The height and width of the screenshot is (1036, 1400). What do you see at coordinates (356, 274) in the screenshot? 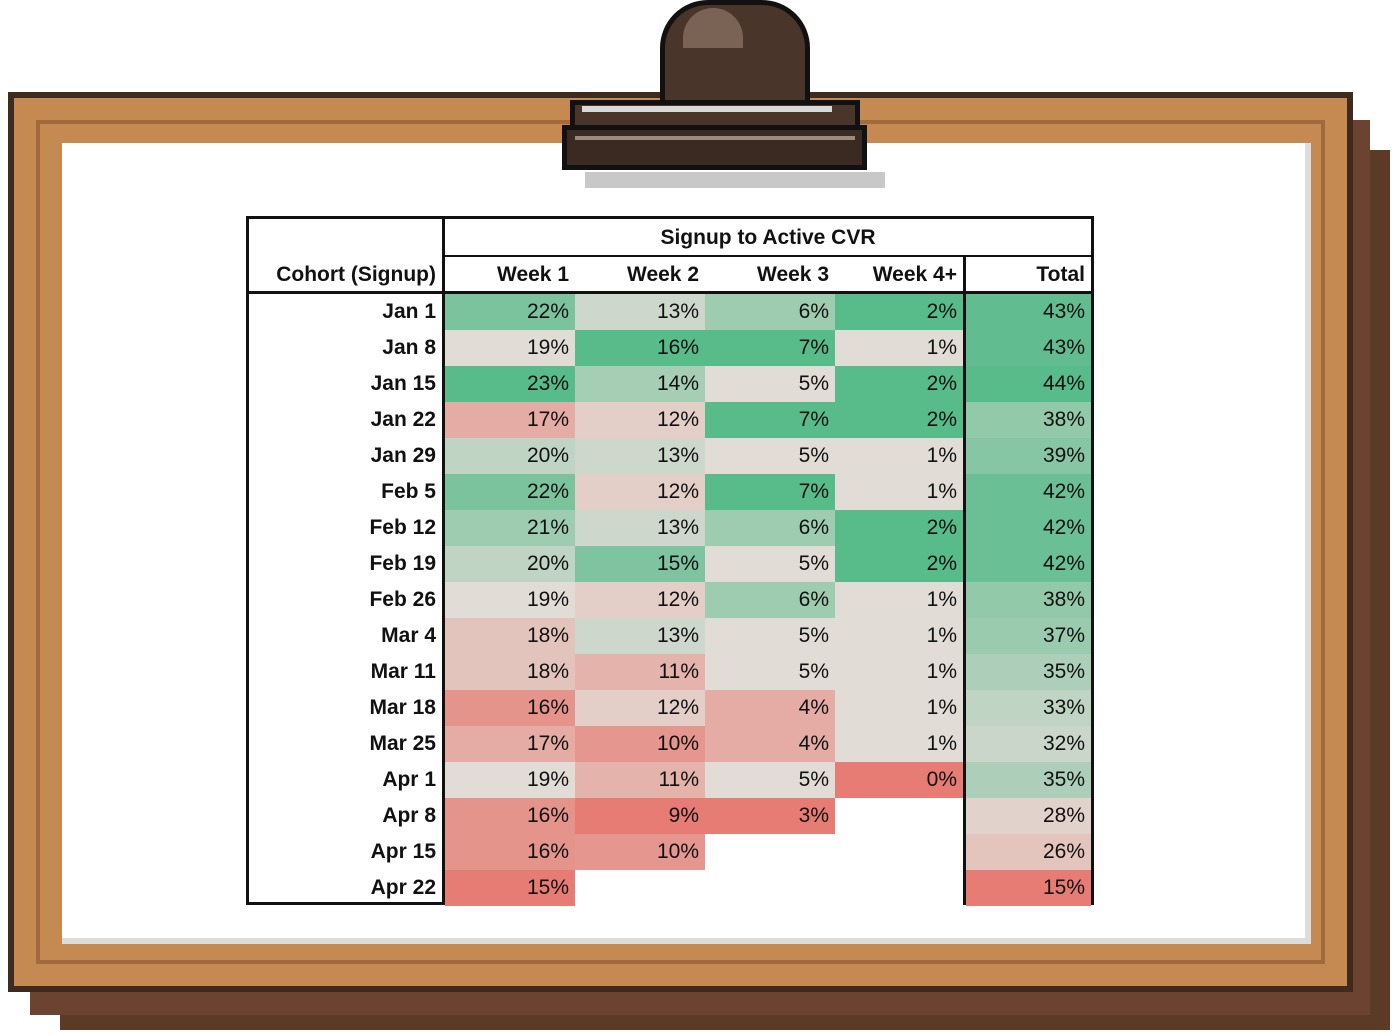
I see `row-header-cohort: Cohort (Signup)` at bounding box center [356, 274].